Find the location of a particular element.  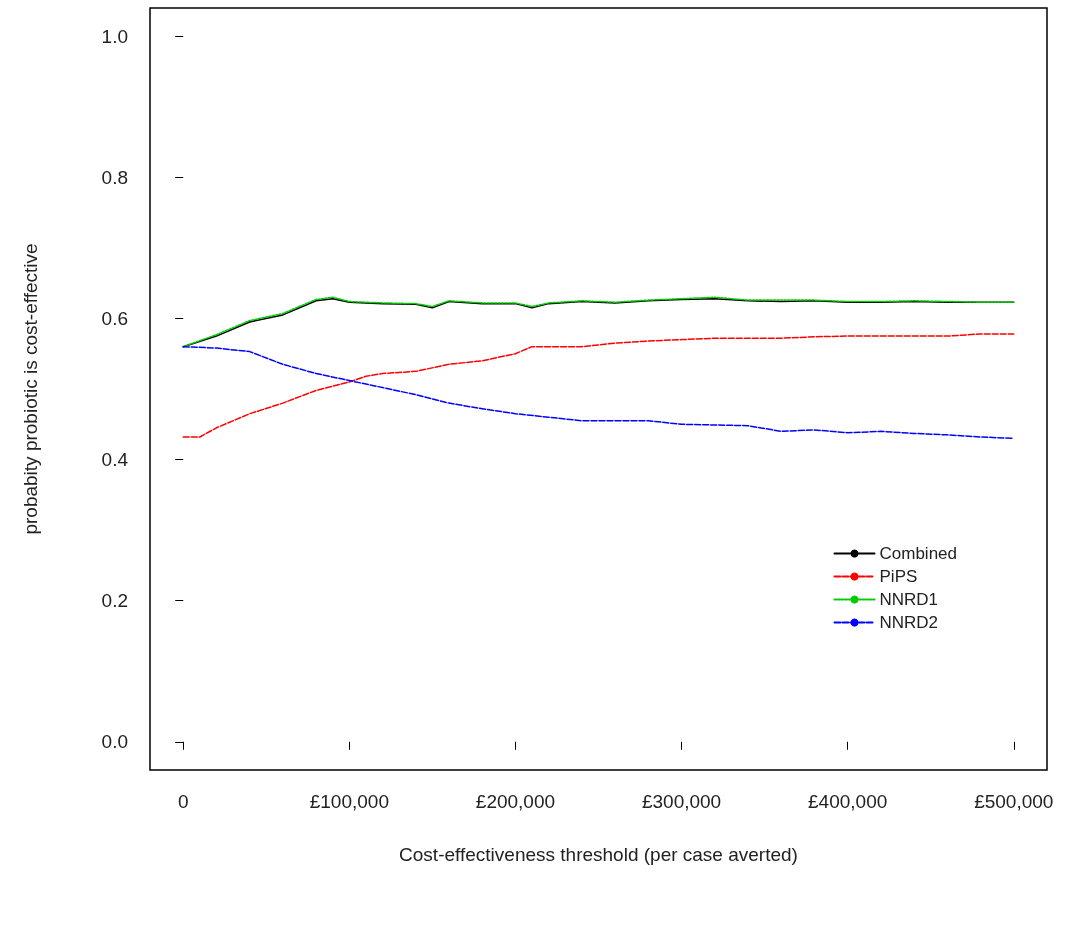

y-tick-label: 1.0 is located at coordinates (114, 36).